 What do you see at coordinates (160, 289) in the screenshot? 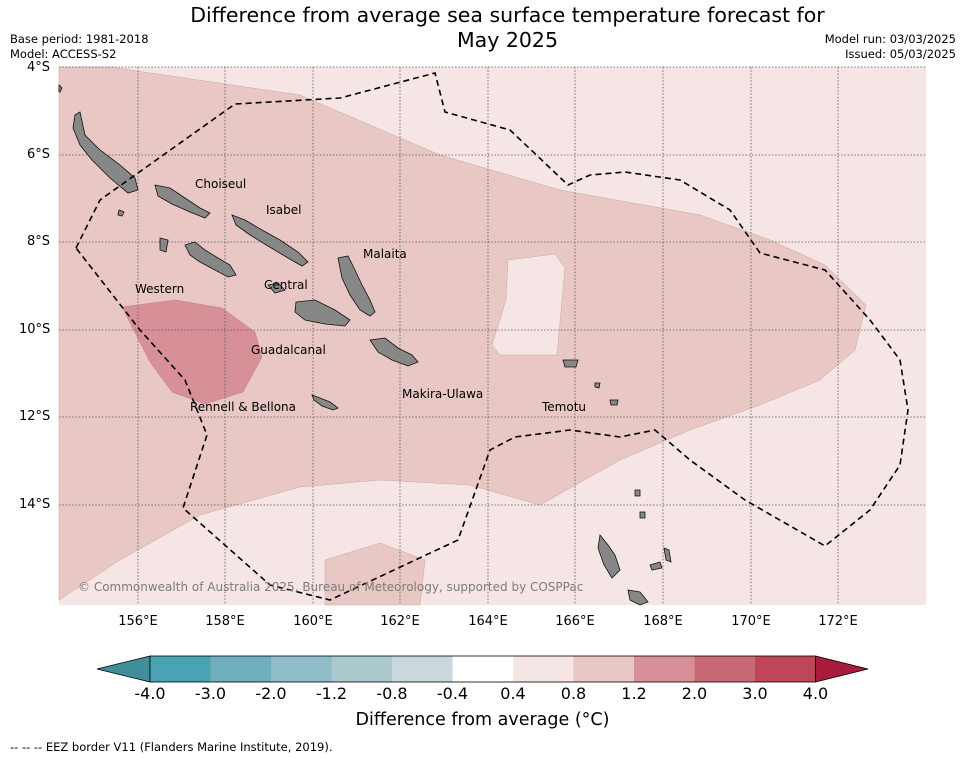
I see `place-label-western: Western` at bounding box center [160, 289].